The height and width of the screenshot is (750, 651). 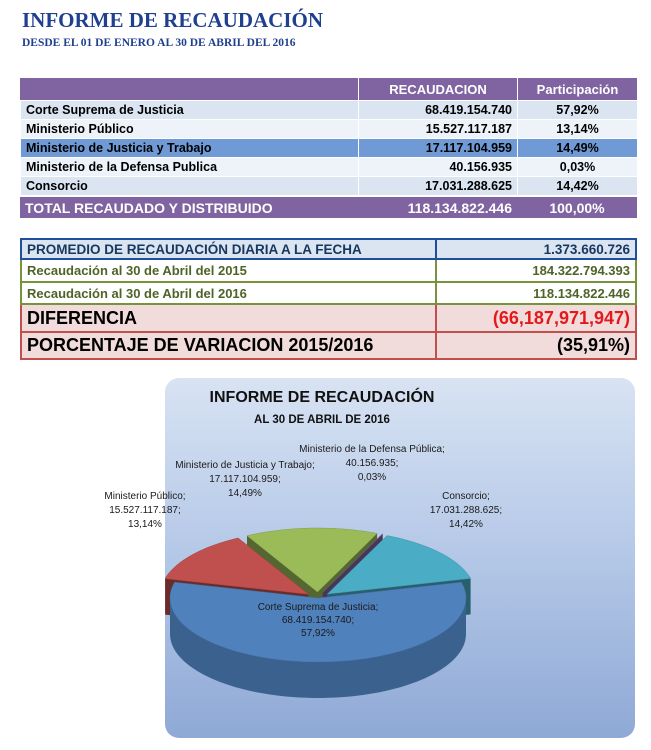 I want to click on slice-side, so click(x=318, y=648).